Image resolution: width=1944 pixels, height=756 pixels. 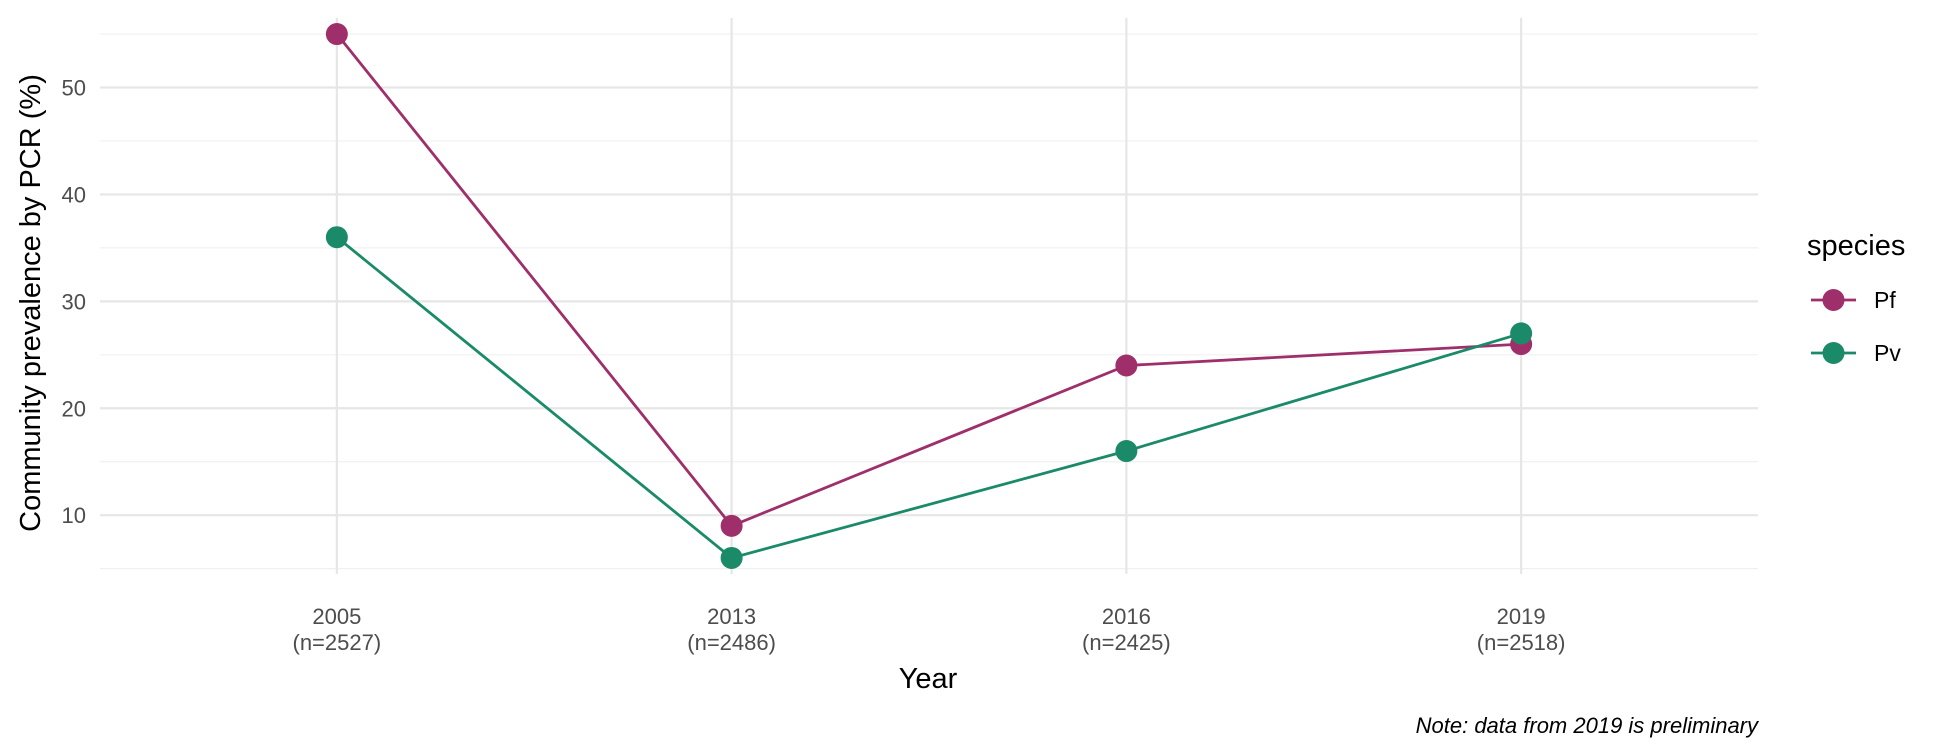 What do you see at coordinates (1126, 642) in the screenshot?
I see `x-tick-label-n: (n=2425)` at bounding box center [1126, 642].